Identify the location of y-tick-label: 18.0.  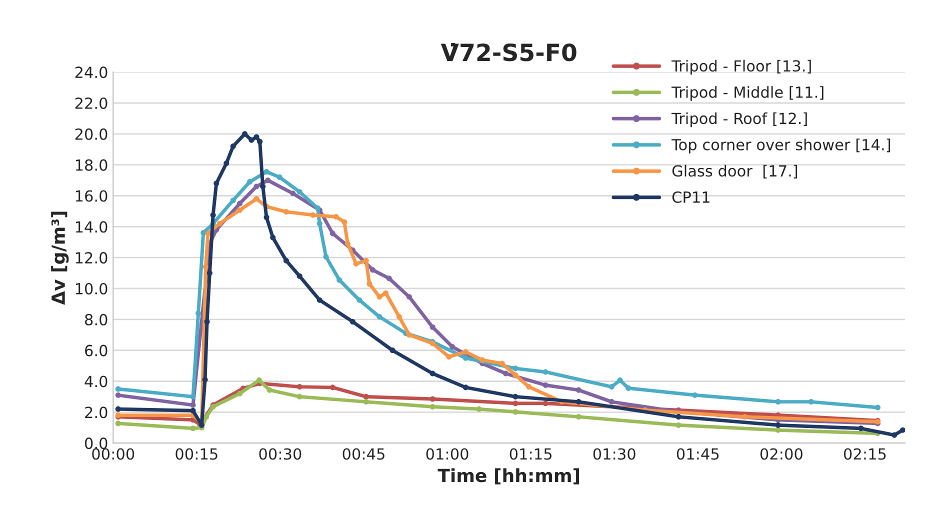
(92, 165).